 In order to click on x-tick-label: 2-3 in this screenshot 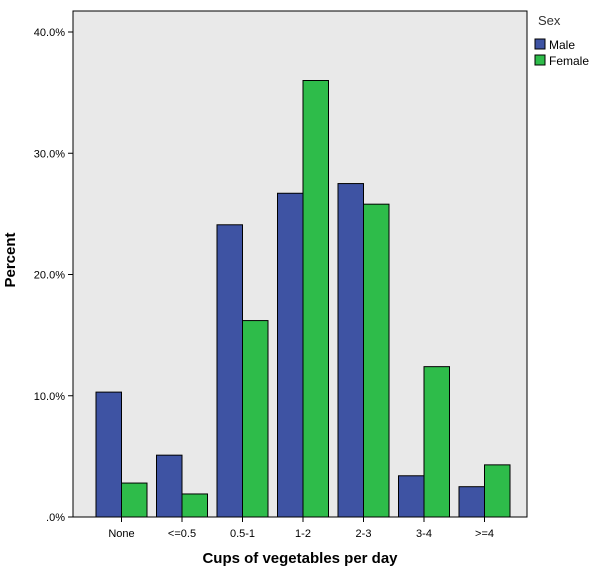, I will do `click(364, 534)`.